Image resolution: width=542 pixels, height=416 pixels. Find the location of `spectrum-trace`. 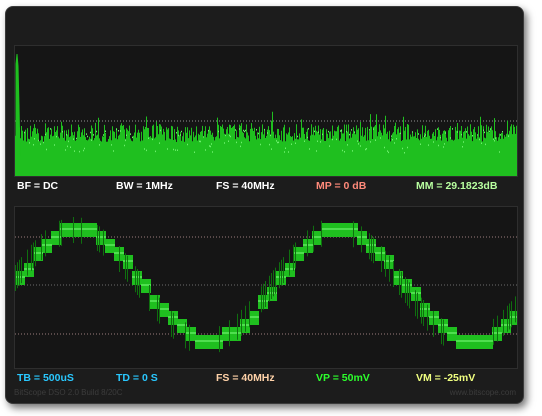

spectrum-trace is located at coordinates (266, 133).